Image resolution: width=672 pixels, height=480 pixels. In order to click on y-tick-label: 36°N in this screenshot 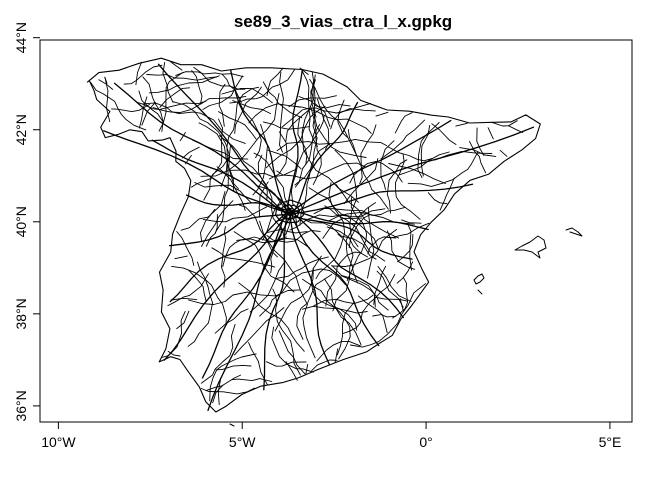, I will do `click(21, 405)`.